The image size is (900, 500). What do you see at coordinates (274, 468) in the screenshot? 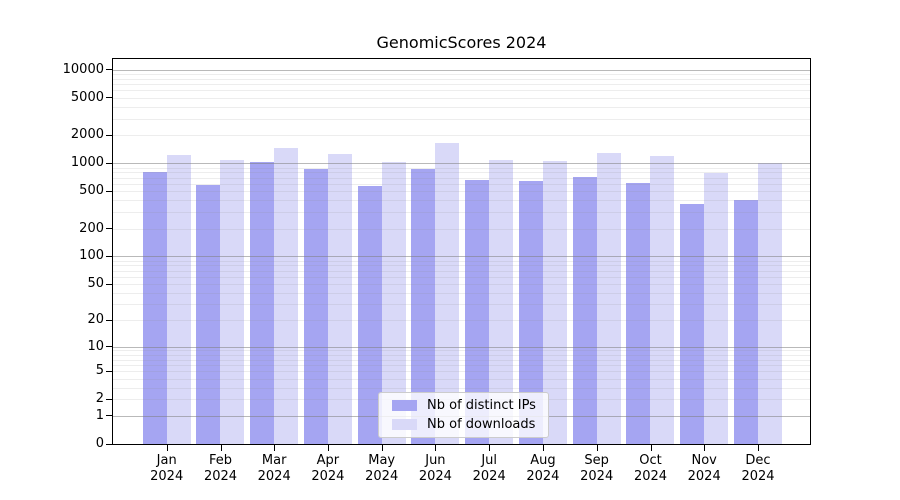
I see `x-tick-label: Mar 2024` at bounding box center [274, 468].